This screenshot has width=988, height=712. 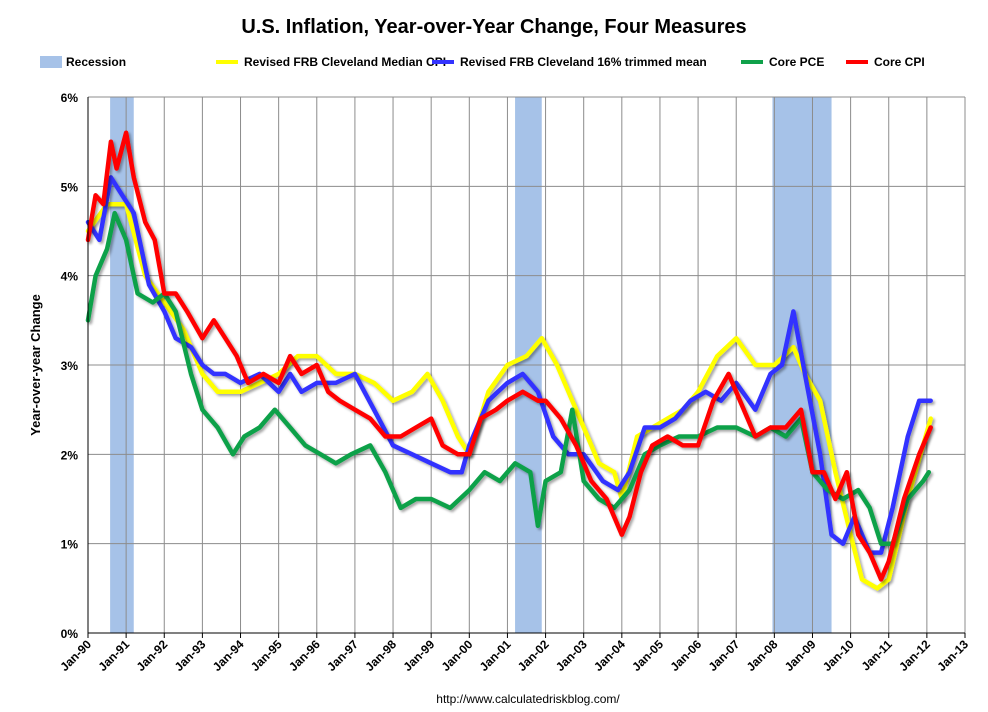 I want to click on x-tick-label: Jan-00, so click(x=457, y=655).